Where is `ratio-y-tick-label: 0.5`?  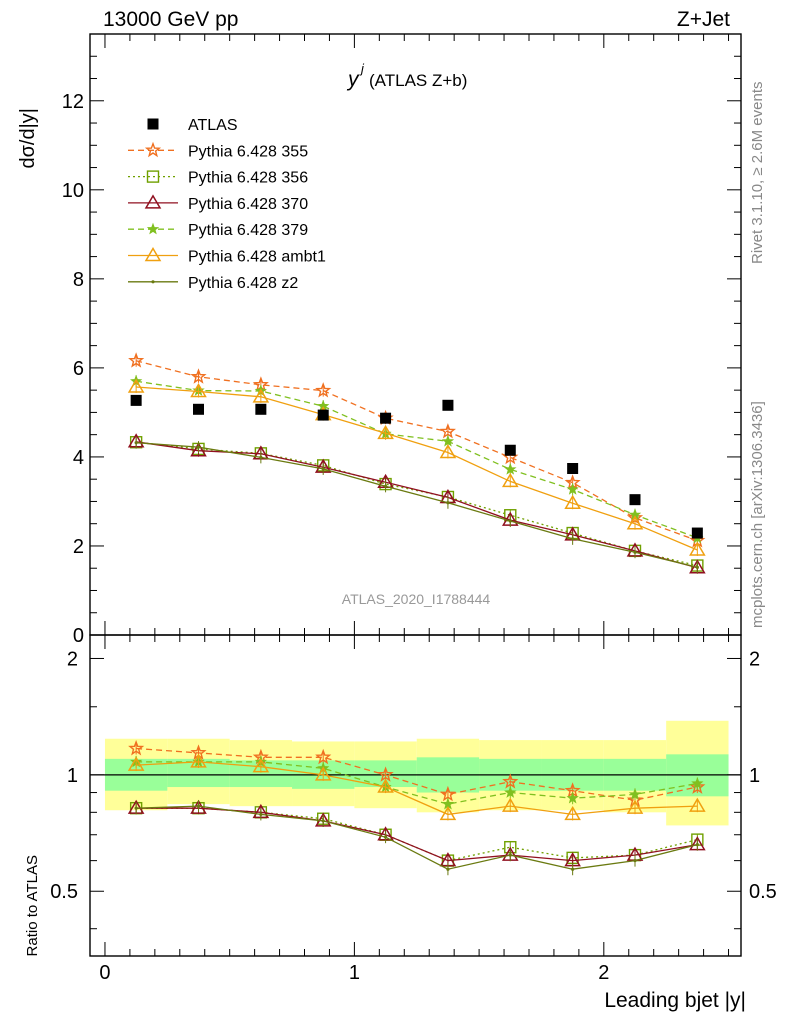 ratio-y-tick-label: 0.5 is located at coordinates (64, 892).